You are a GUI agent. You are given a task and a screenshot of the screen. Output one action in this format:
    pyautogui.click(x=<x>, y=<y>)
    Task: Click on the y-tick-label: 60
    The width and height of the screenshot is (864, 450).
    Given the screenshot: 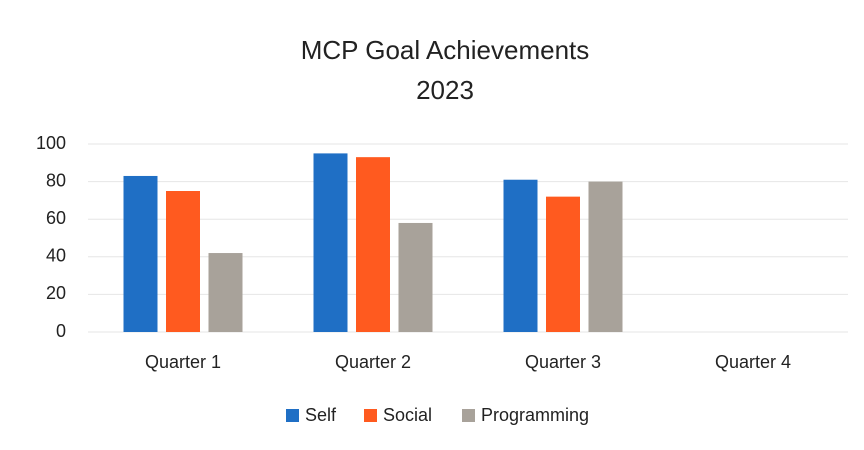 What is the action you would take?
    pyautogui.click(x=56, y=218)
    